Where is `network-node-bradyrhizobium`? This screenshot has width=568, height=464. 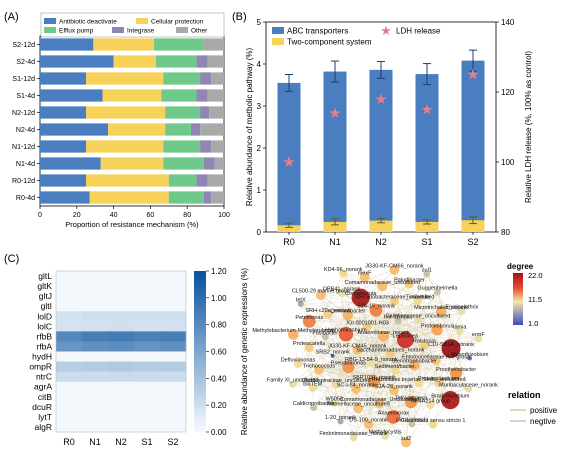
network-node-bradyrhizobium is located at coordinates (450, 400).